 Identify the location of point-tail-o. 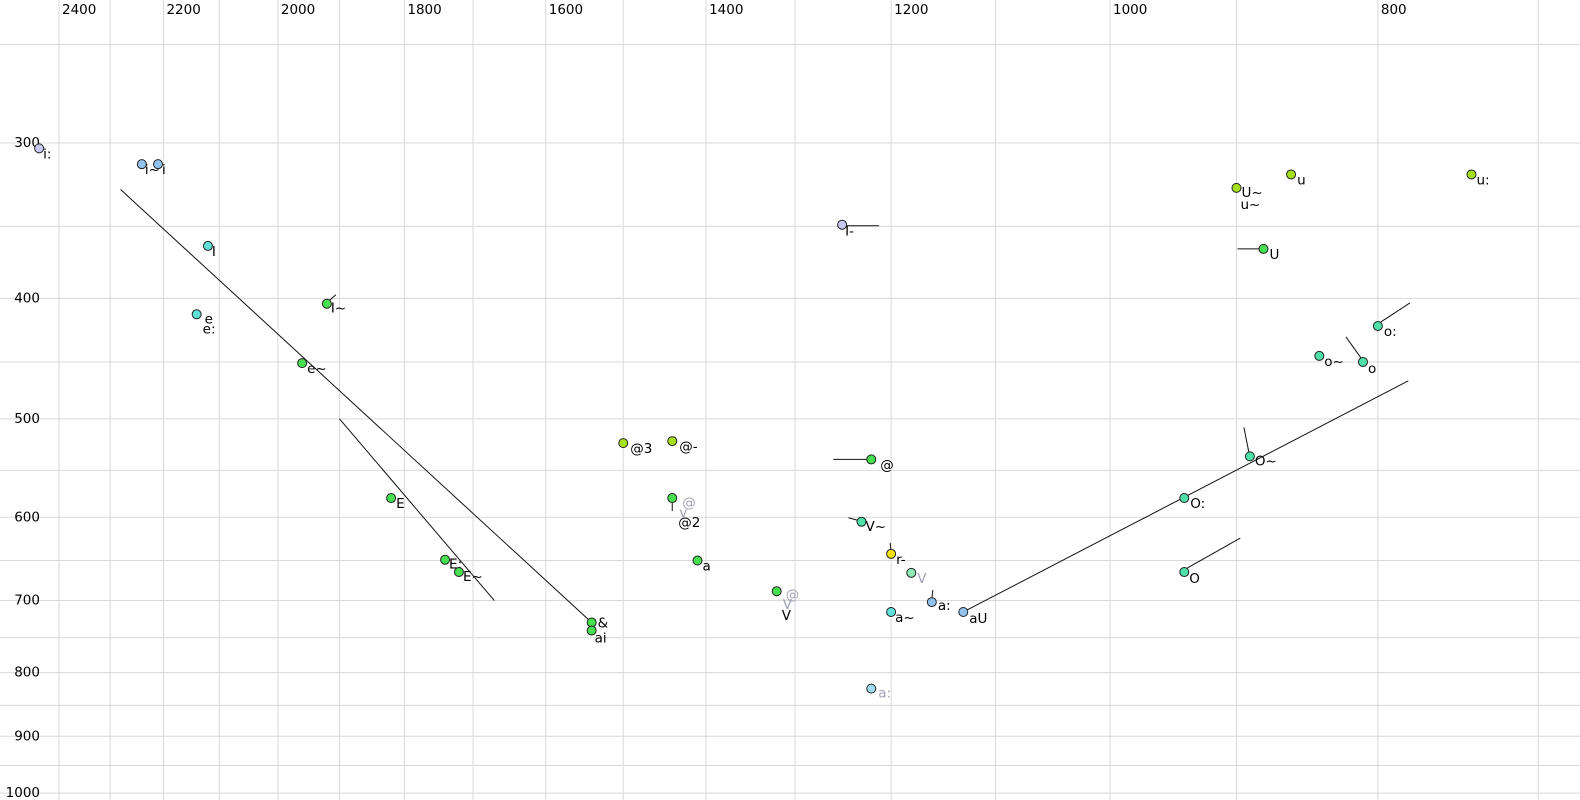
(1353, 347).